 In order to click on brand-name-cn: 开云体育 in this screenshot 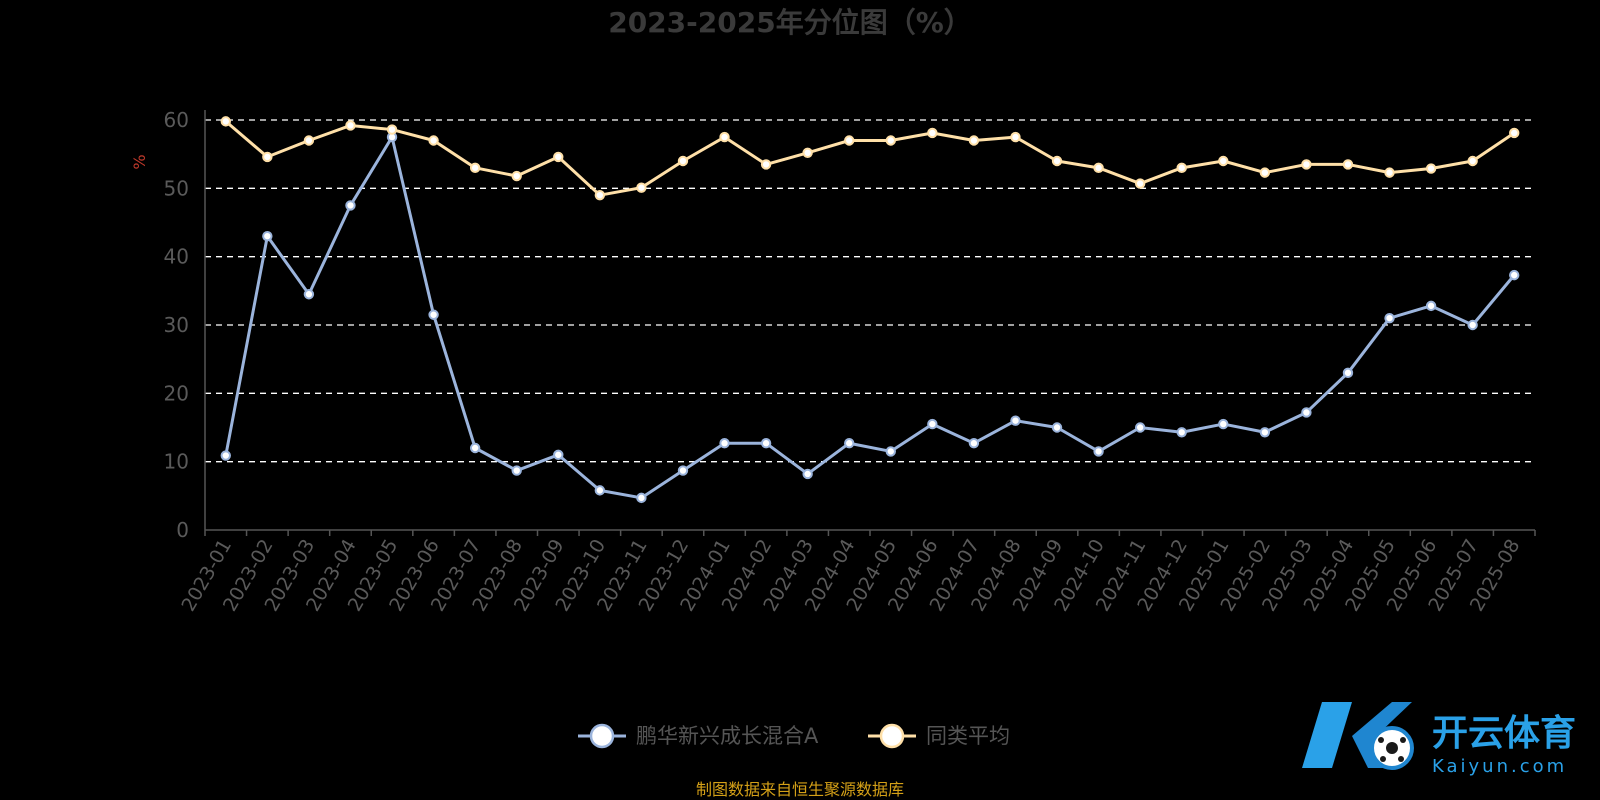, I will do `click(1504, 733)`.